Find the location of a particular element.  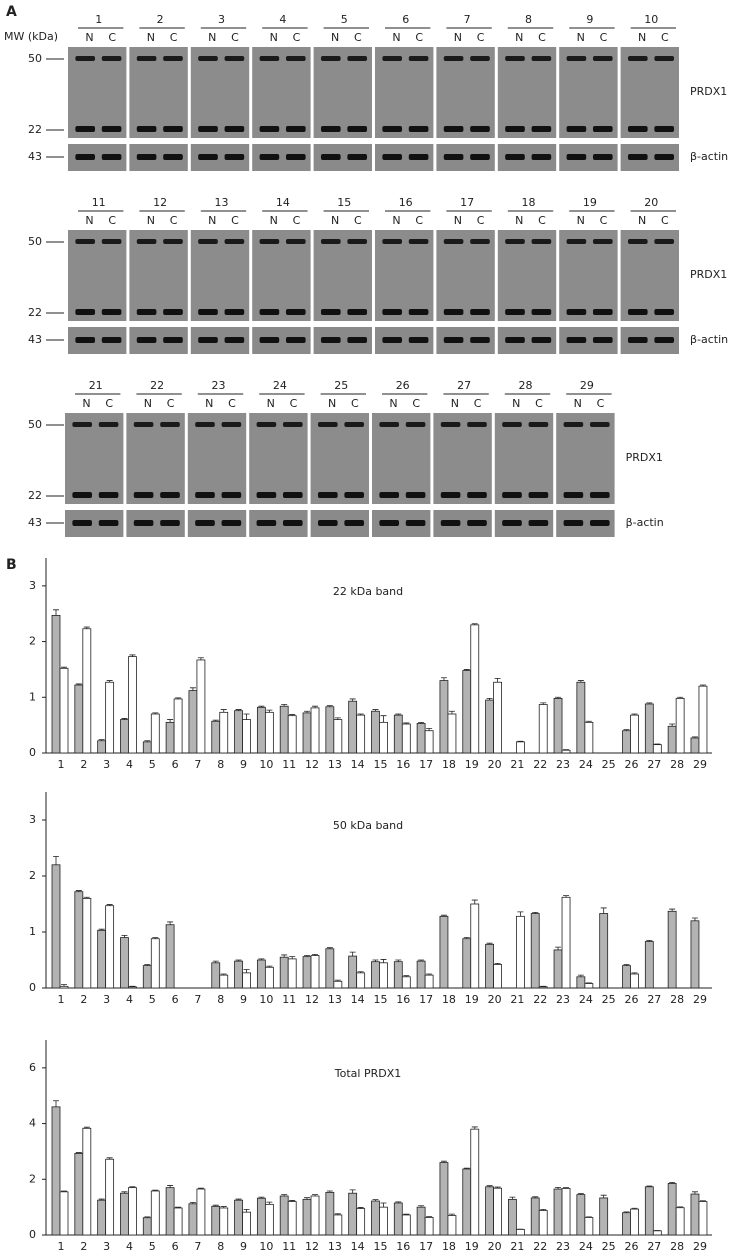

x-tick-label: 16 is located at coordinates (403, 764).